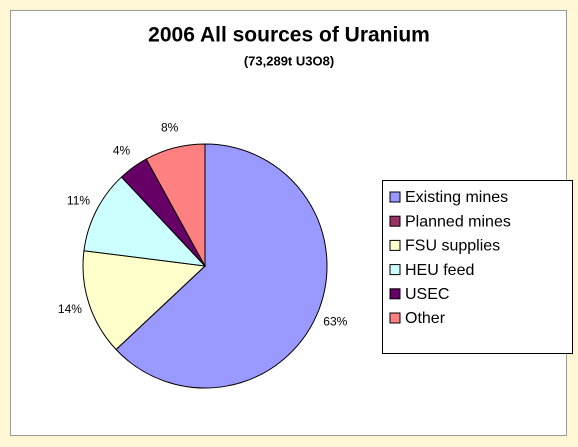 This screenshot has width=578, height=447. Describe the element at coordinates (452, 246) in the screenshot. I see `legend-label: FSU supplies` at that location.